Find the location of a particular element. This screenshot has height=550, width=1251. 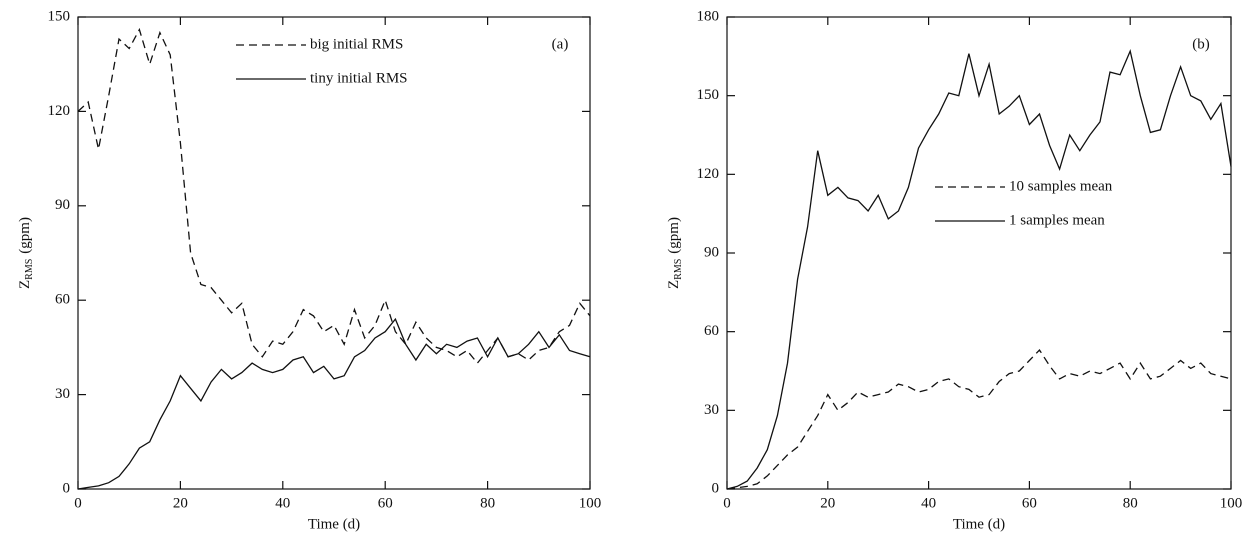

y-tick-label: 180 is located at coordinates (708, 16).